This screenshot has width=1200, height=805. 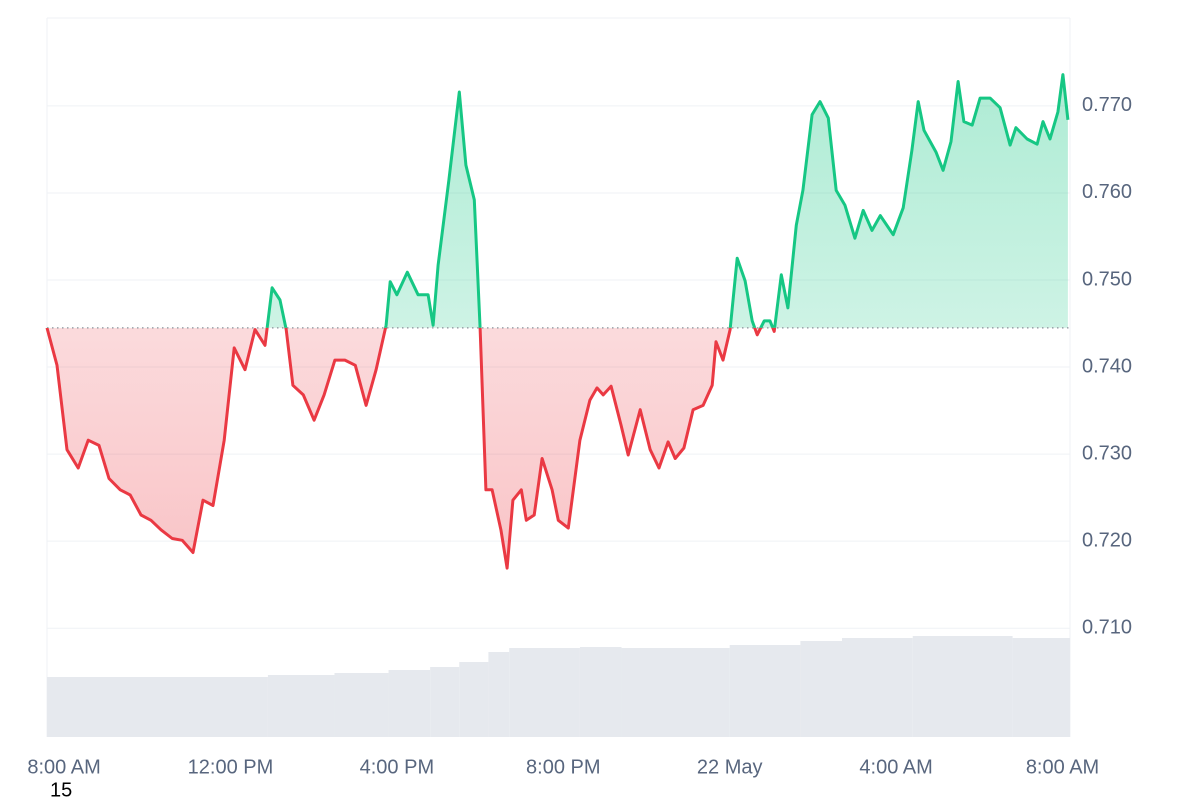 I want to click on y-tick-label: 0.740, so click(x=1107, y=366).